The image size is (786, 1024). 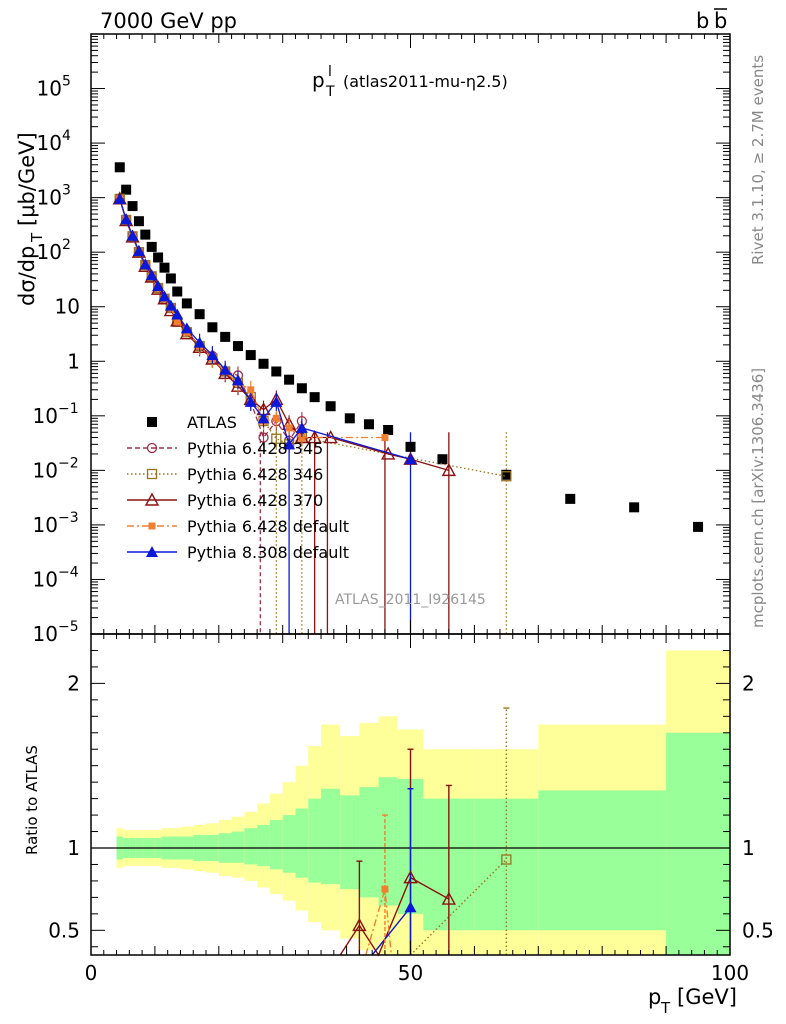 What do you see at coordinates (268, 526) in the screenshot?
I see `legend-label: Pythia 6.428 default` at bounding box center [268, 526].